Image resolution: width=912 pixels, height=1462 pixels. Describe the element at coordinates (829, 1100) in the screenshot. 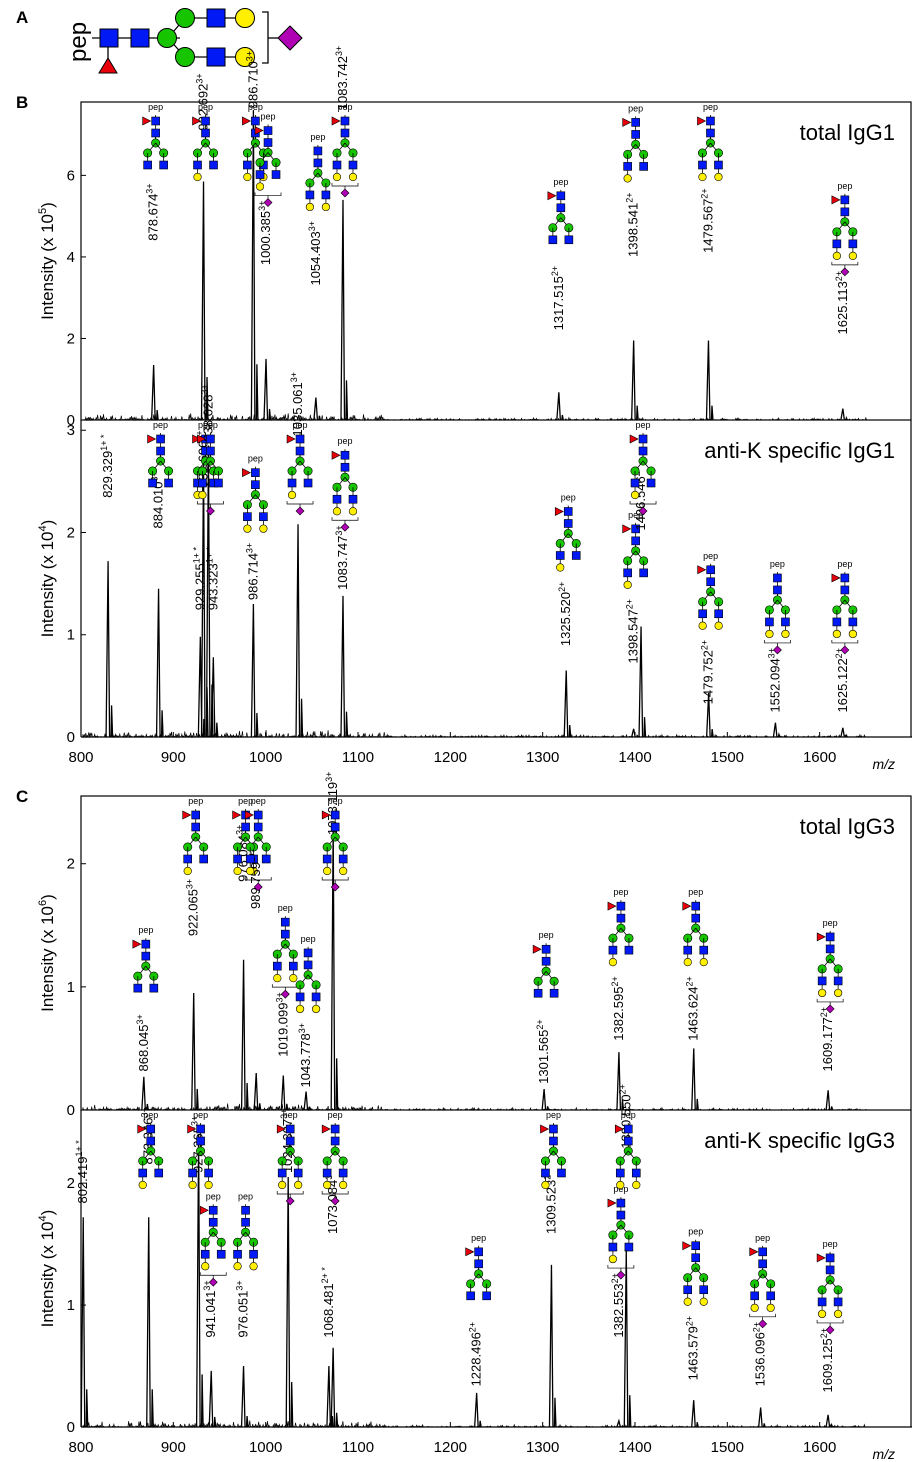

I see `peak-1609.177` at that location.